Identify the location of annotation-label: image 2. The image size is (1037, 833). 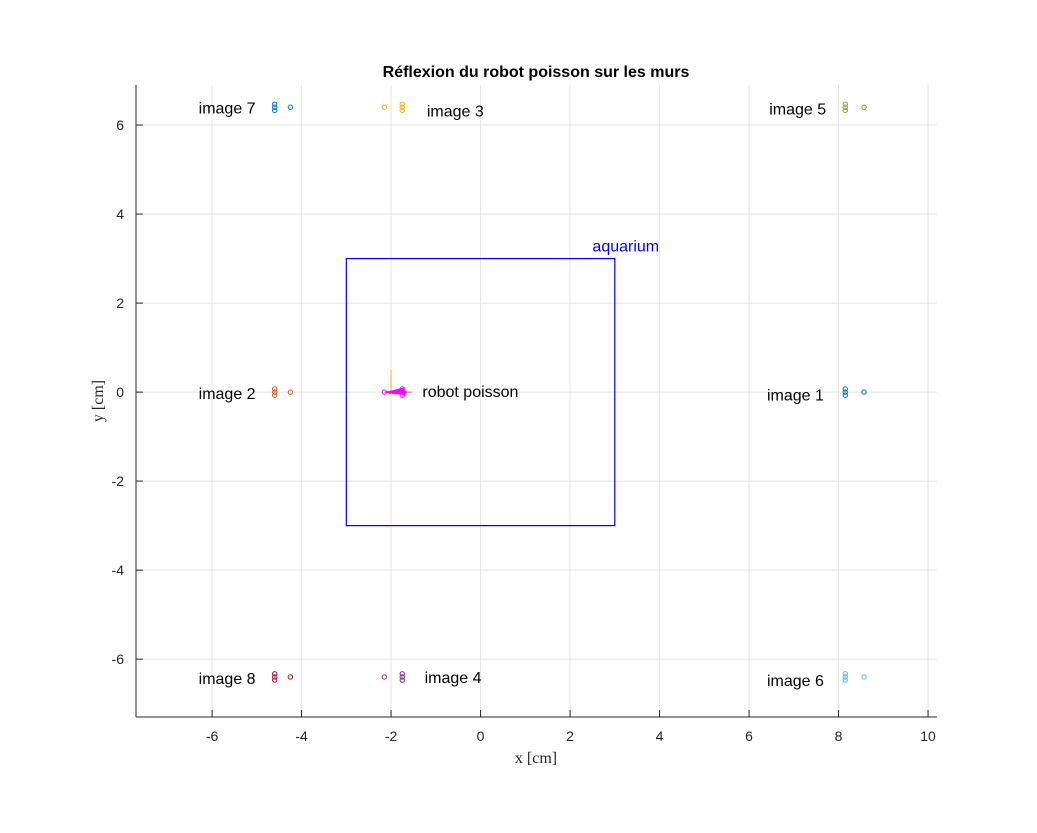
(227, 394).